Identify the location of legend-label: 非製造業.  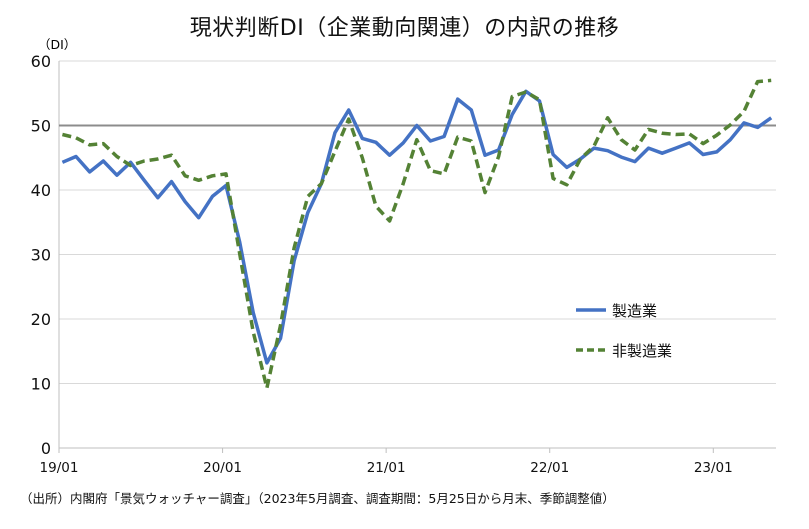
(642, 351).